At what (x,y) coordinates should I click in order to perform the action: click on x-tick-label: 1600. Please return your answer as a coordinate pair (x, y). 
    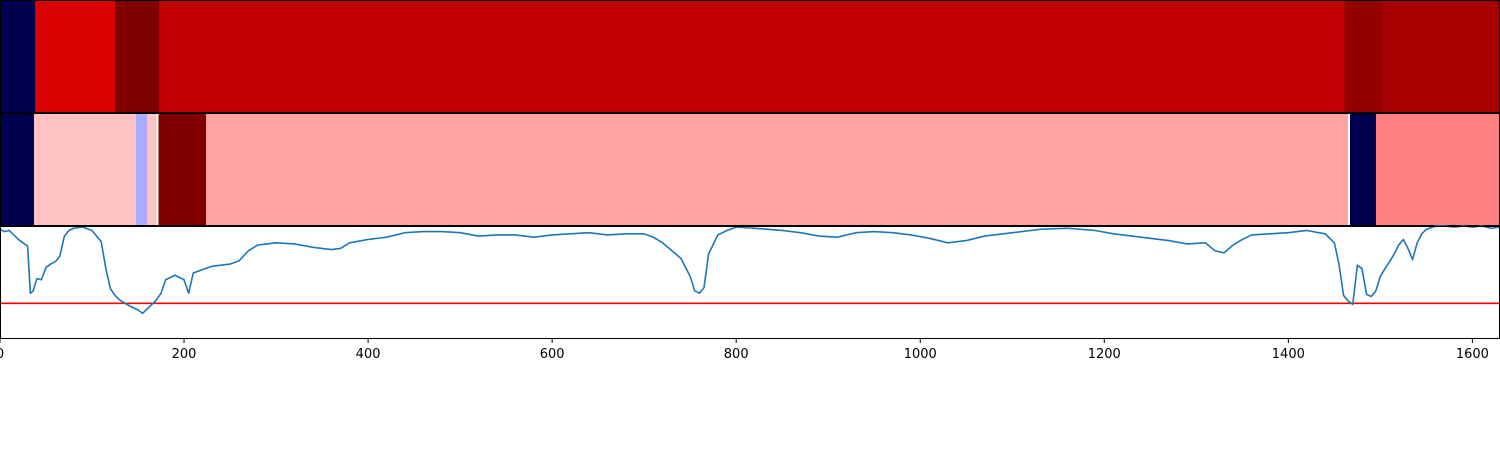
    Looking at the image, I should click on (1472, 354).